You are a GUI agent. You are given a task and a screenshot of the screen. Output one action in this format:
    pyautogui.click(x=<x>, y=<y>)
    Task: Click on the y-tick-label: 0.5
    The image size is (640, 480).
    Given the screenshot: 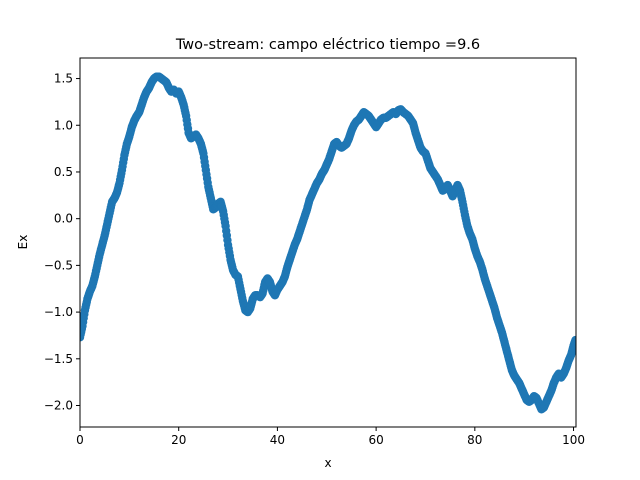 What is the action you would take?
    pyautogui.click(x=63, y=172)
    